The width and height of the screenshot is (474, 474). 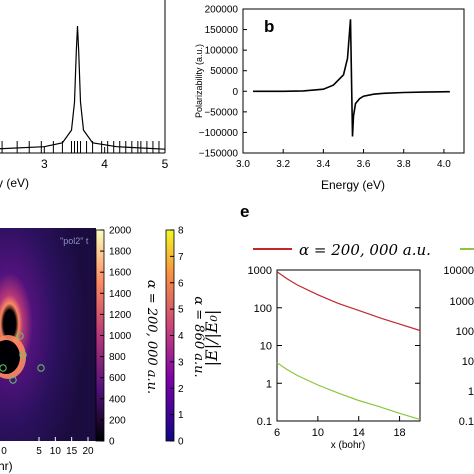 What do you see at coordinates (404, 164) in the screenshot?
I see `panel-b-x-tick-label: 3.8` at bounding box center [404, 164].